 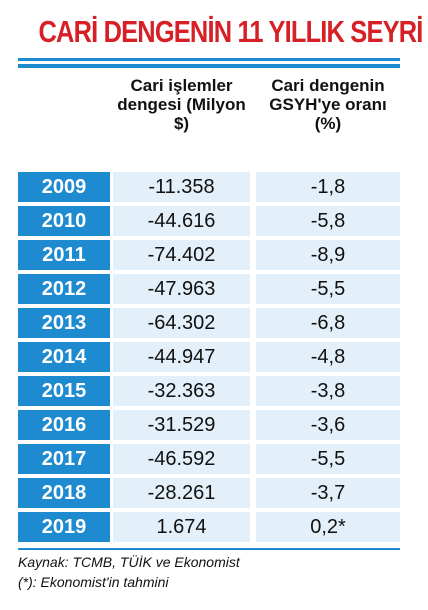 What do you see at coordinates (328, 425) in the screenshot?
I see `ratio-cell: -3,6` at bounding box center [328, 425].